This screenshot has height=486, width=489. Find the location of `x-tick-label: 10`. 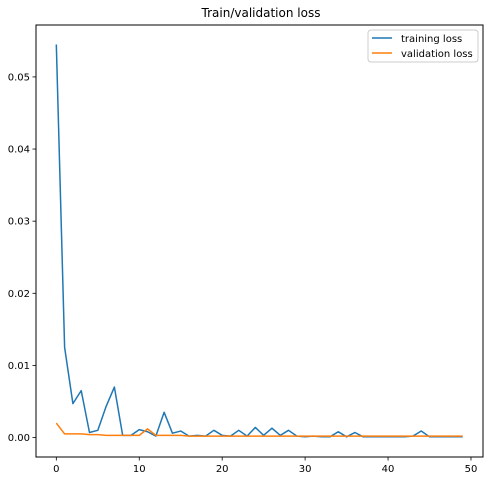

x-tick-label: 10 is located at coordinates (139, 469).